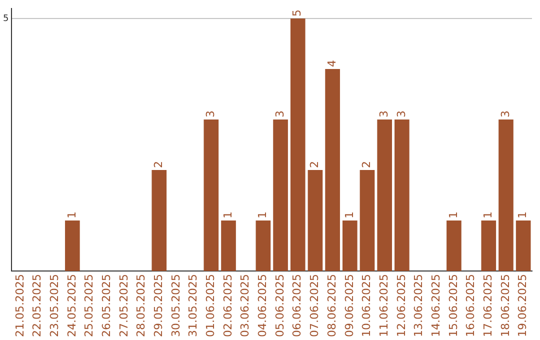  I want to click on x-tick-label: 11.06.2025, so click(383, 306).